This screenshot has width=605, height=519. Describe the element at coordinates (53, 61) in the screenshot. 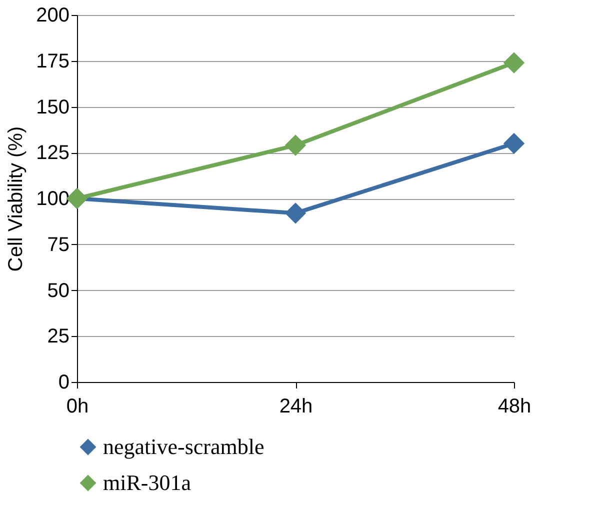

I see `y-tick-label: 175` at that location.